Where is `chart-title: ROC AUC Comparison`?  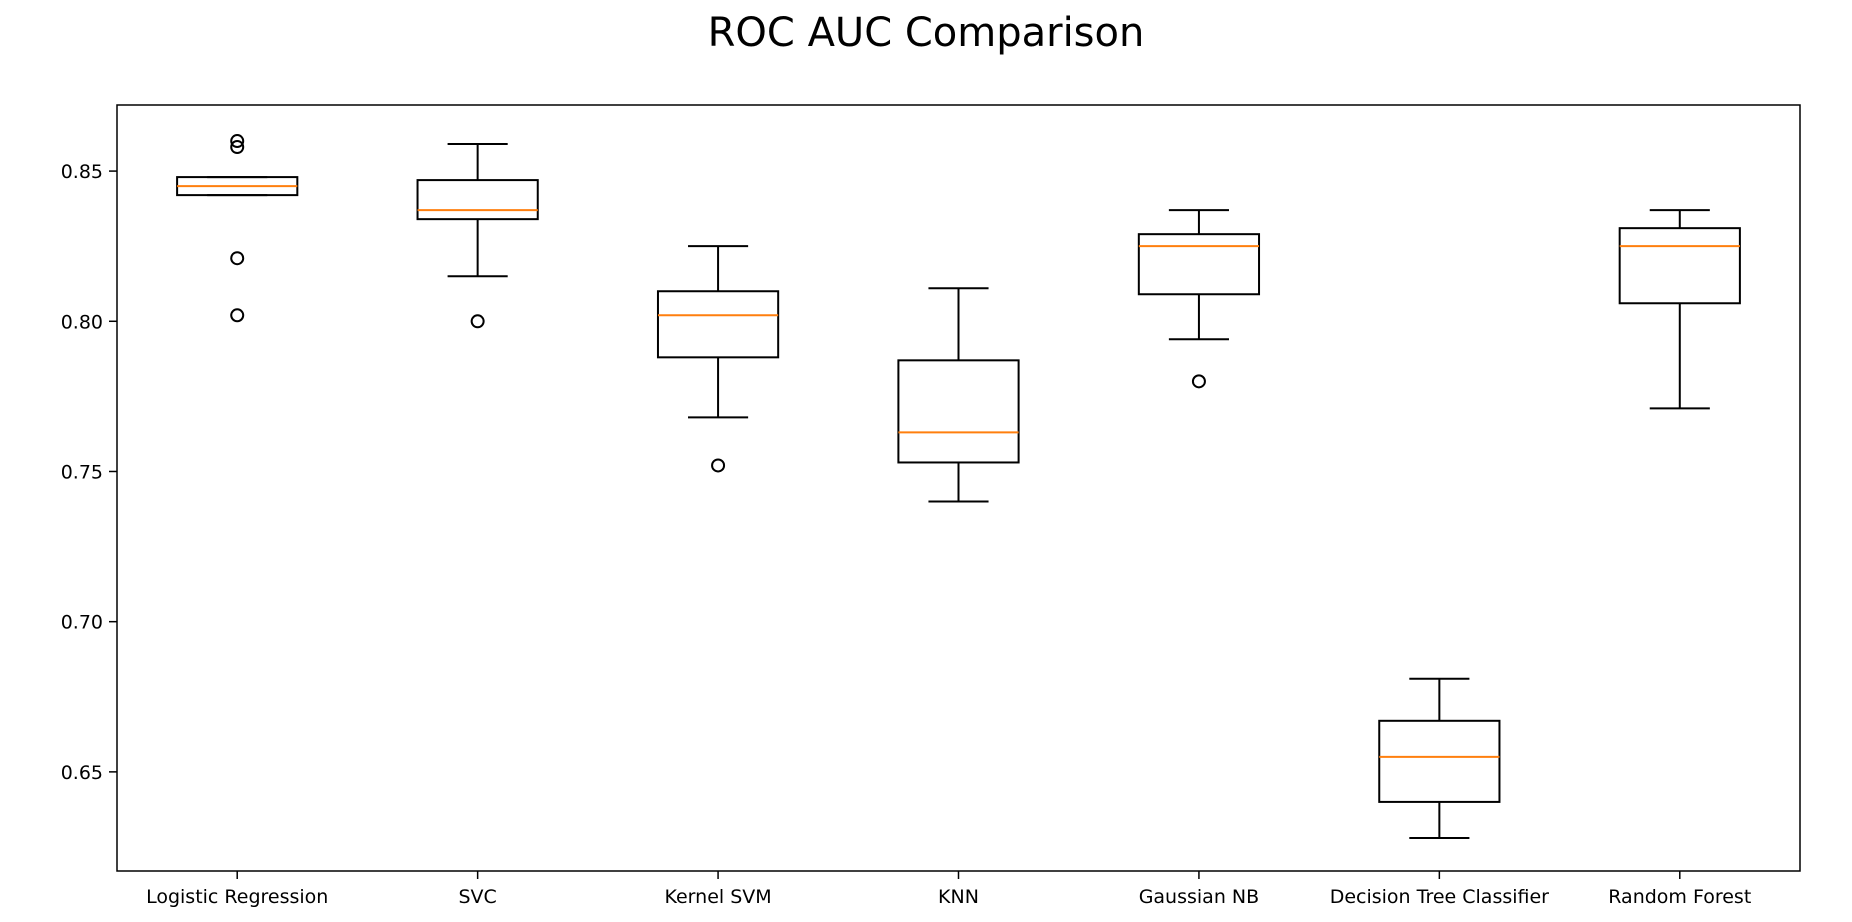 chart-title: ROC AUC Comparison is located at coordinates (926, 33).